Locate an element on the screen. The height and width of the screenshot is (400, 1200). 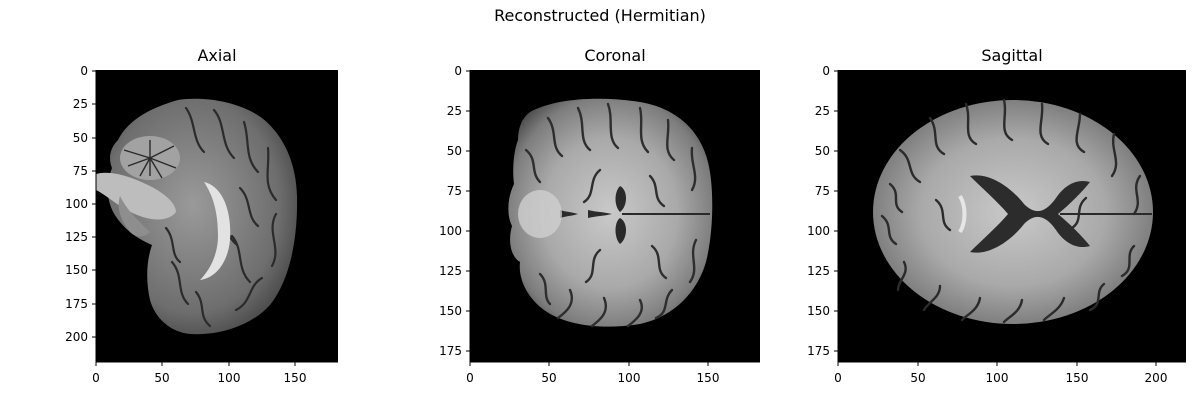
figure-suptitle: Reconstructed (Hermitian) is located at coordinates (600, 15).